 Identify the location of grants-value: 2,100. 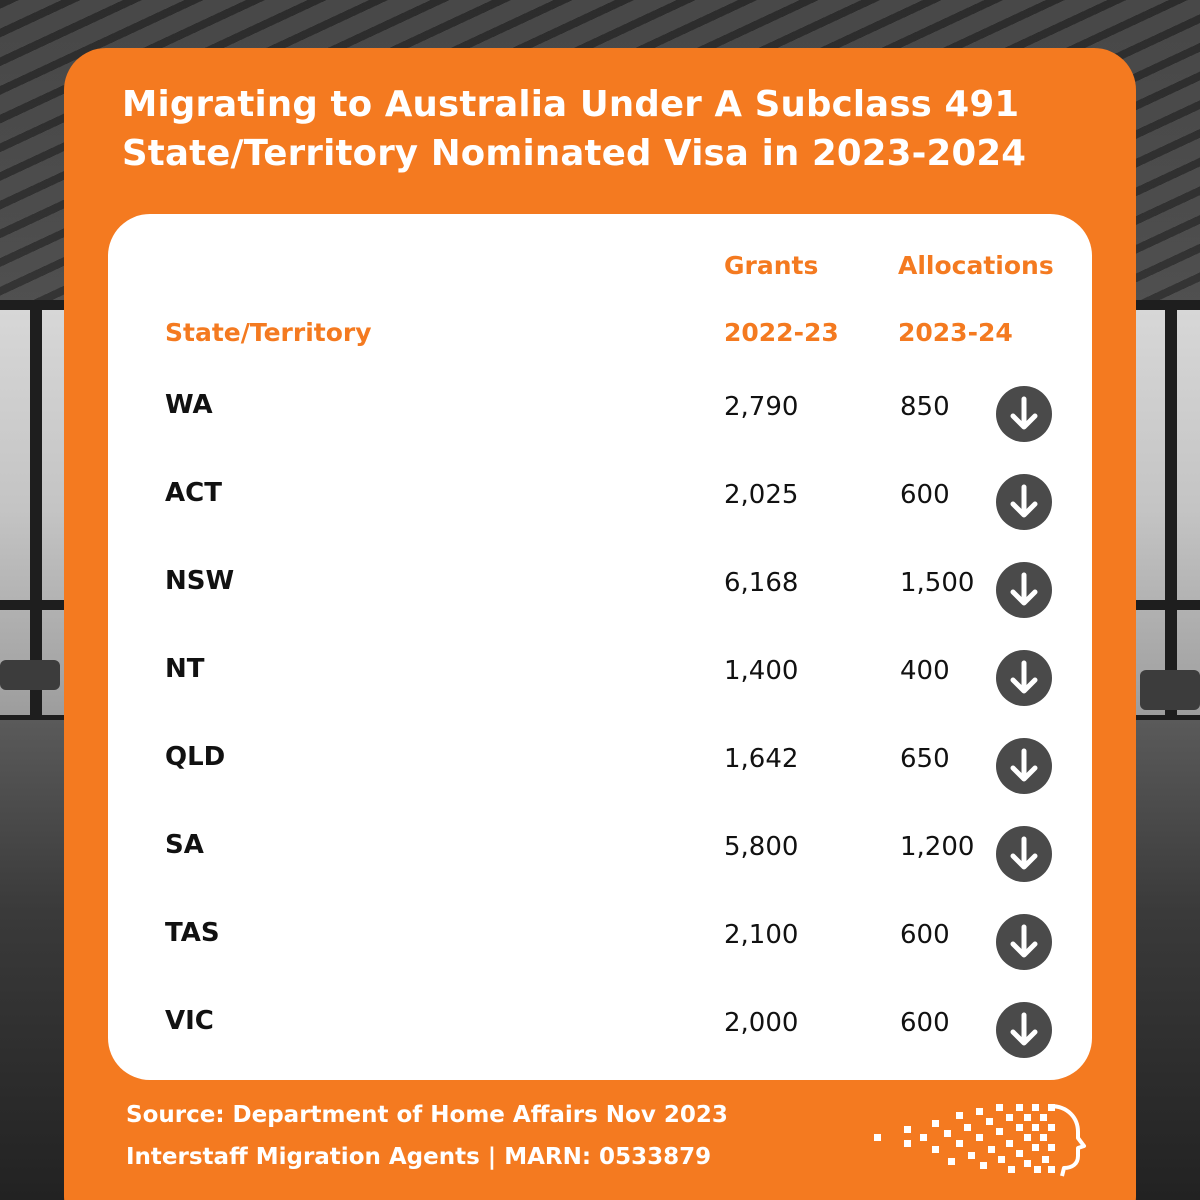
(761, 935).